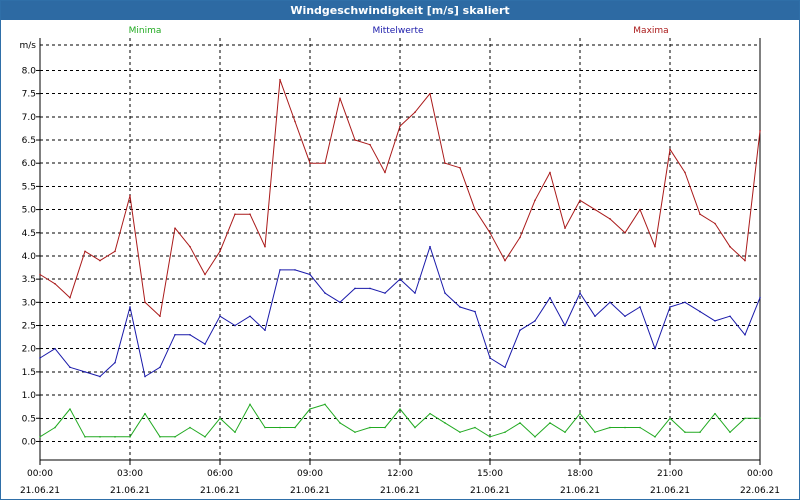  What do you see at coordinates (29, 164) in the screenshot?
I see `y-tick-label-12: 6.0` at bounding box center [29, 164].